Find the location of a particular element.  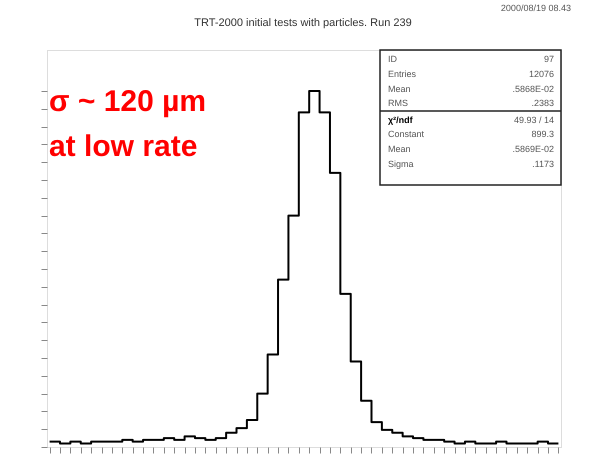

annotation: 899.3 is located at coordinates (542, 134).